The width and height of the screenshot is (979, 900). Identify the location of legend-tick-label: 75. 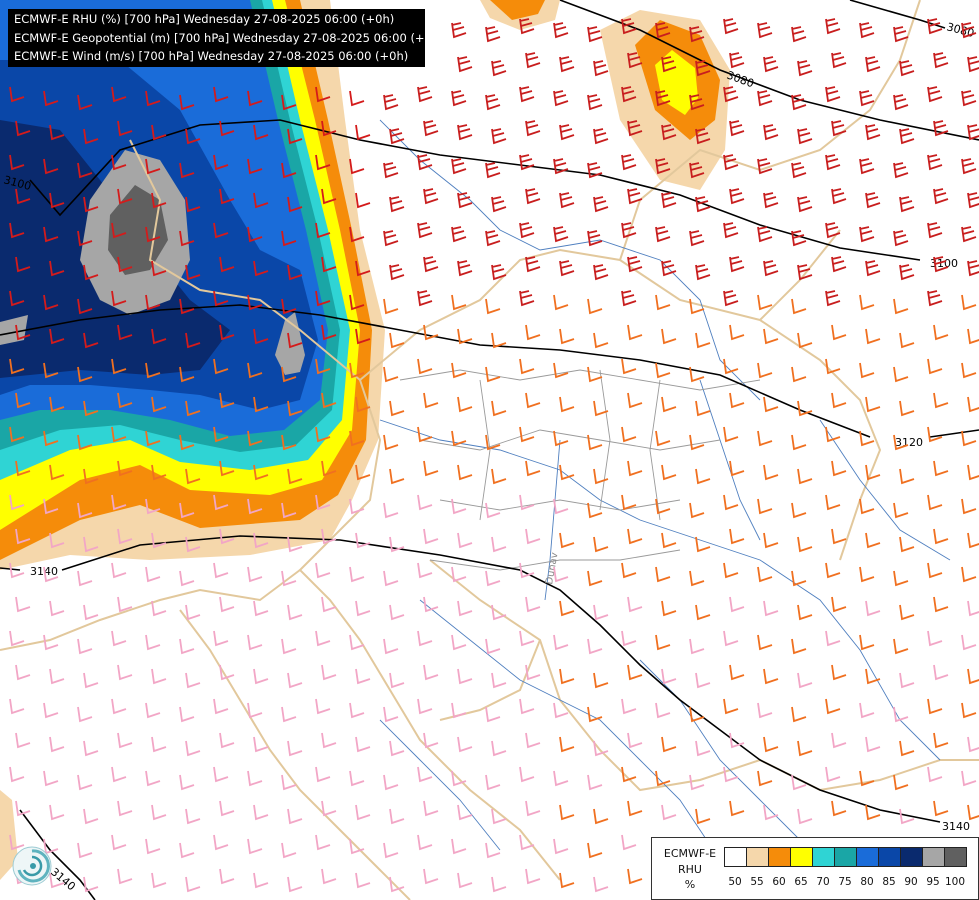
(845, 882).